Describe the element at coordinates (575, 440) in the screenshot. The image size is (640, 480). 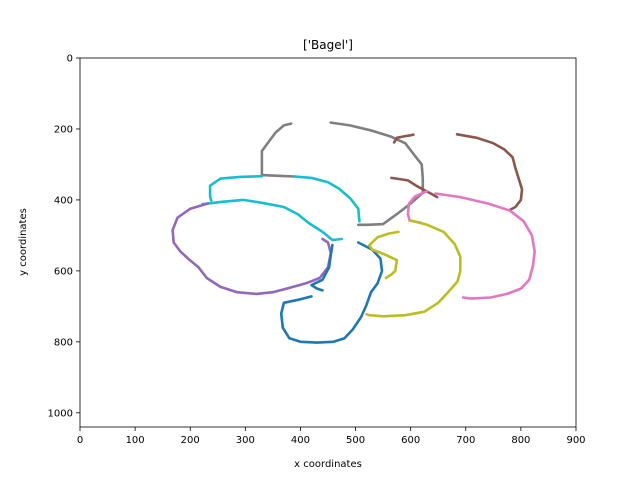
I see `x-tick-label: 900` at that location.